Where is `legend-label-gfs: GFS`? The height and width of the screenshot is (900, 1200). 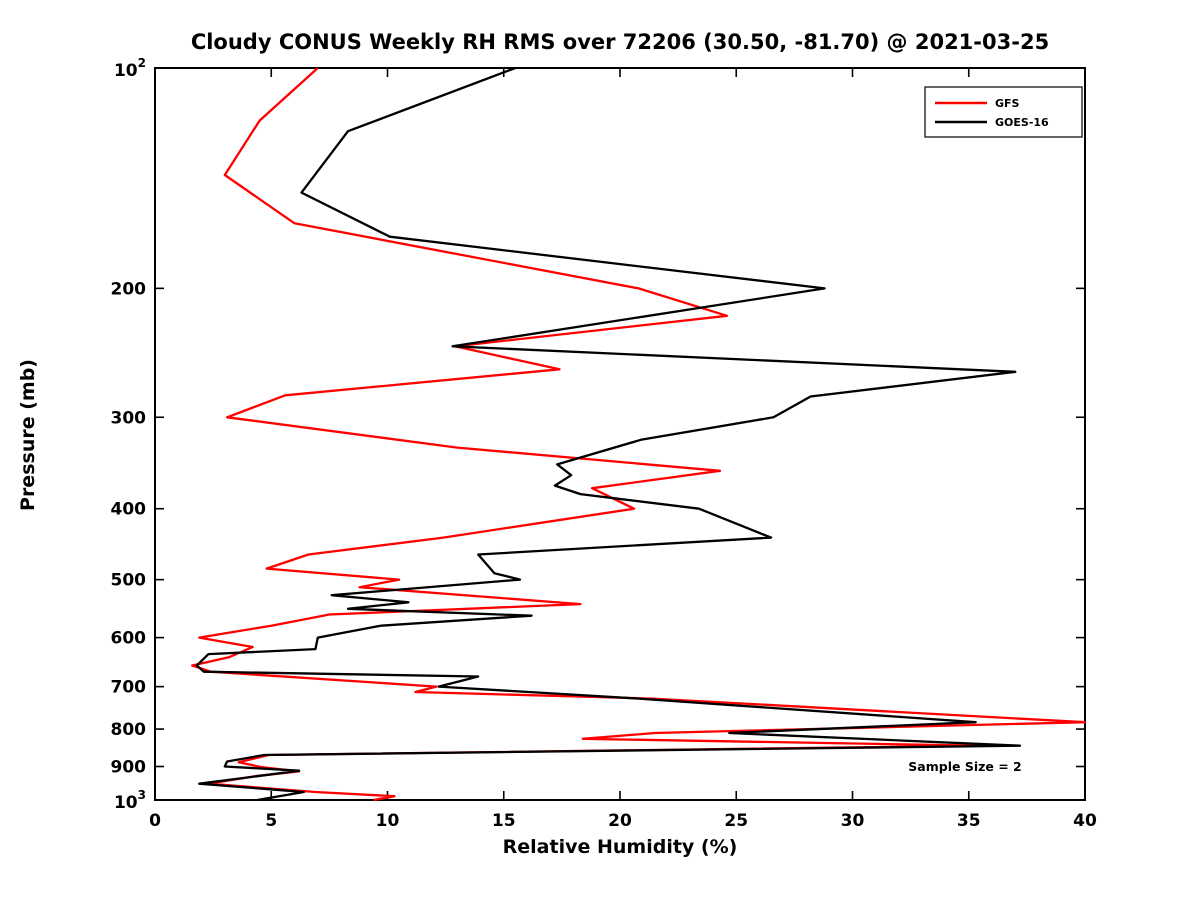 legend-label-gfs: GFS is located at coordinates (1007, 103).